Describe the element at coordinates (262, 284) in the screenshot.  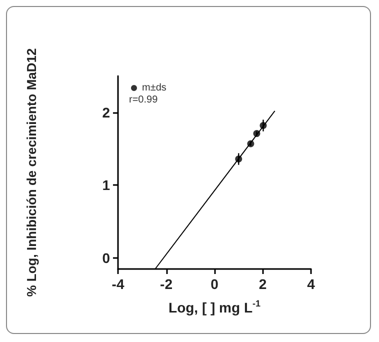
I see `x-tick-label: 2` at that location.